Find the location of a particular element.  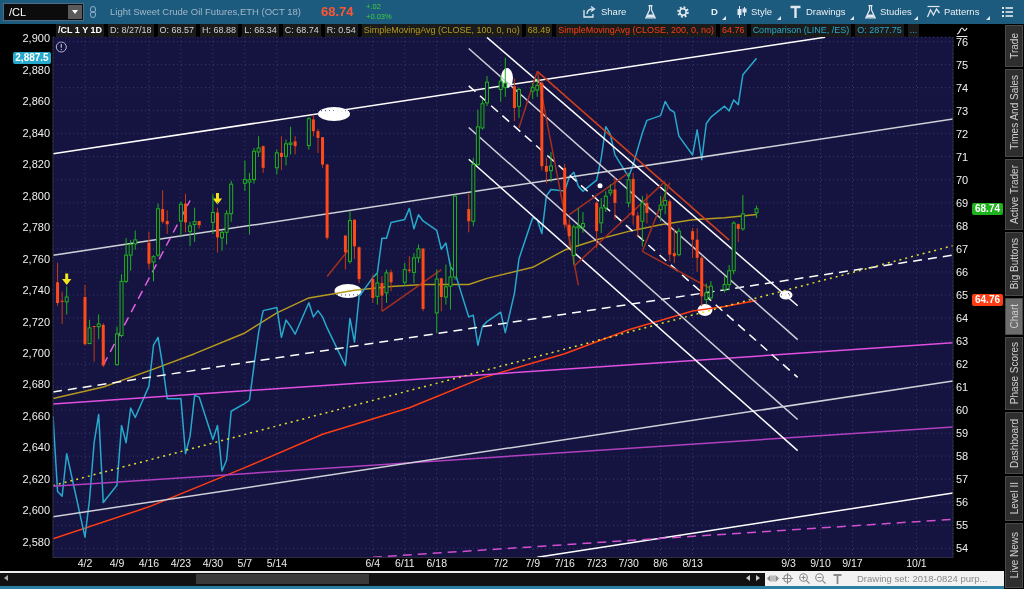

y-tick-label: 60 is located at coordinates (962, 410).